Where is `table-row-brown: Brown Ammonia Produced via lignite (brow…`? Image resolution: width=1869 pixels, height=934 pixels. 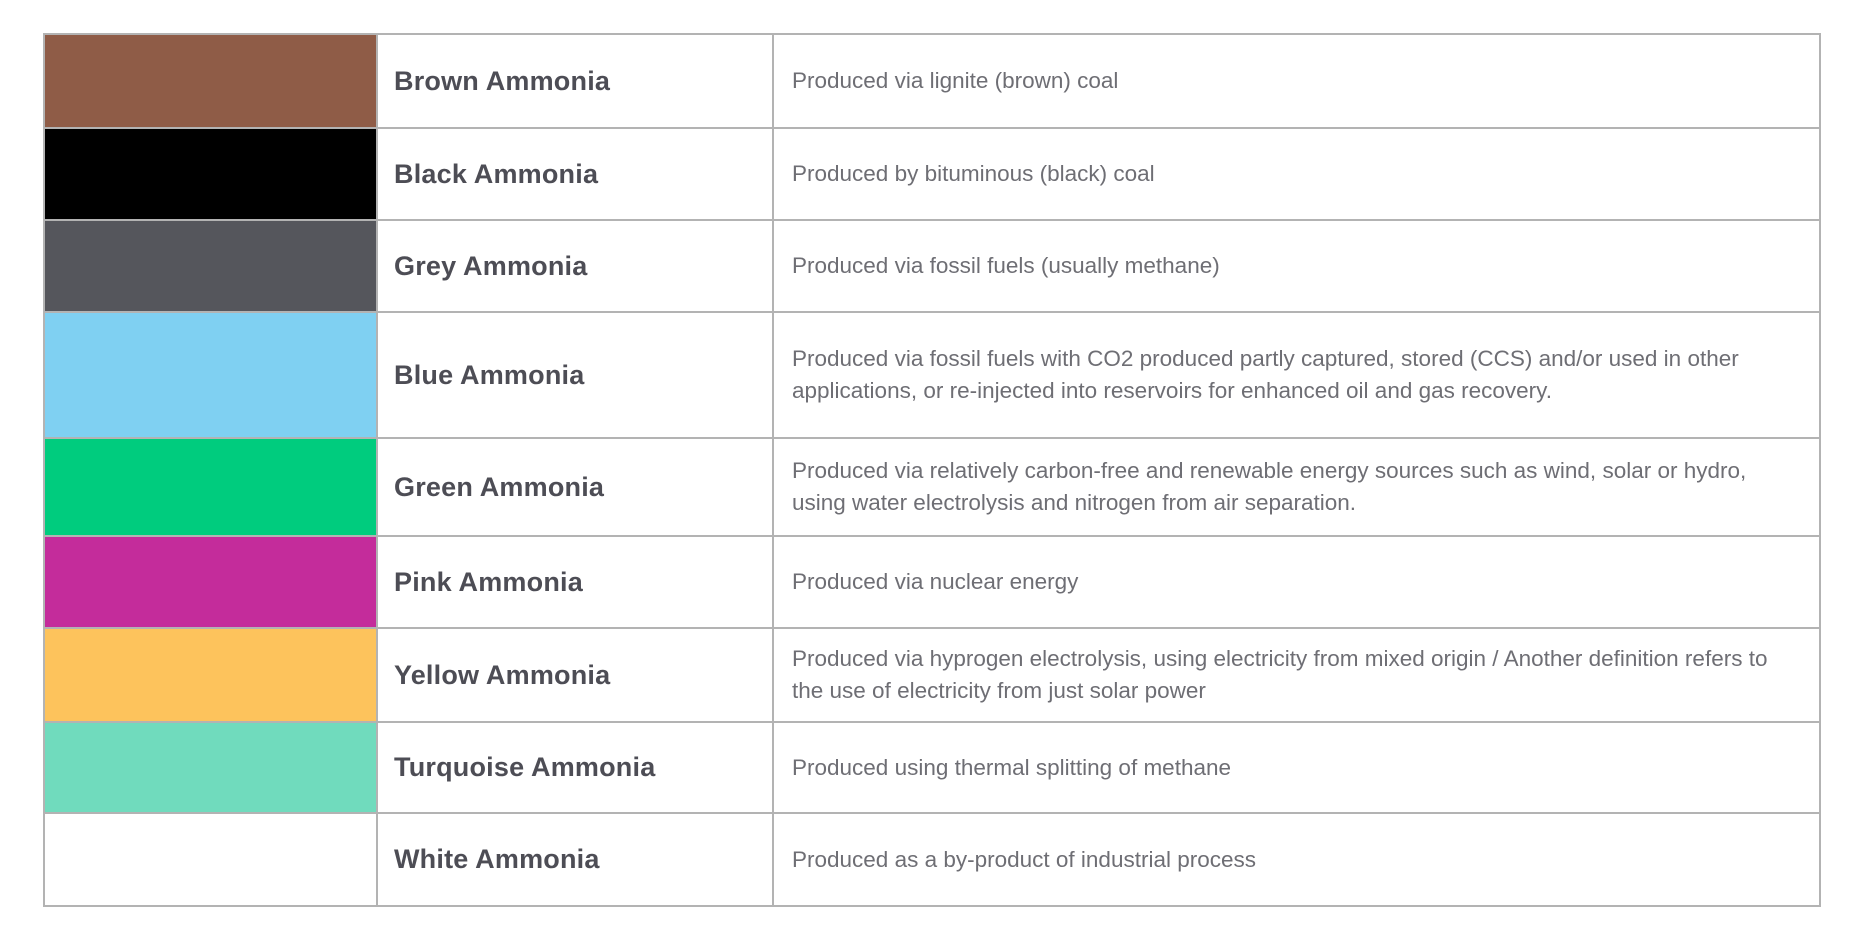 table-row-brown: Brown Ammonia Produced via lignite (brow… is located at coordinates (932, 81).